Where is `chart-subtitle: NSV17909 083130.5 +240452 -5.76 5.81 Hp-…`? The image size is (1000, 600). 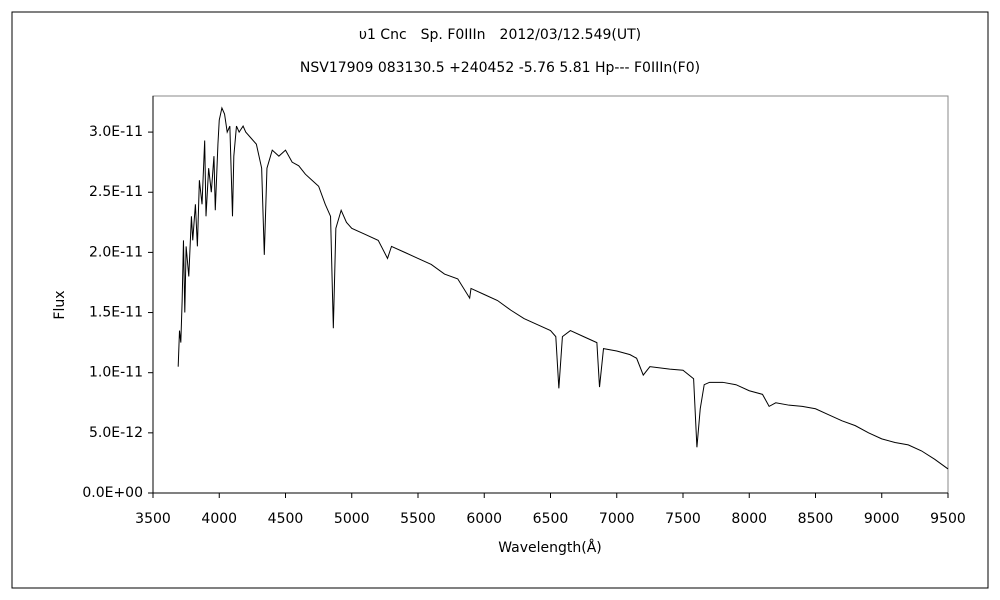 chart-subtitle: NSV17909 083130.5 +240452 -5.76 5.81 Hp-… is located at coordinates (500, 68).